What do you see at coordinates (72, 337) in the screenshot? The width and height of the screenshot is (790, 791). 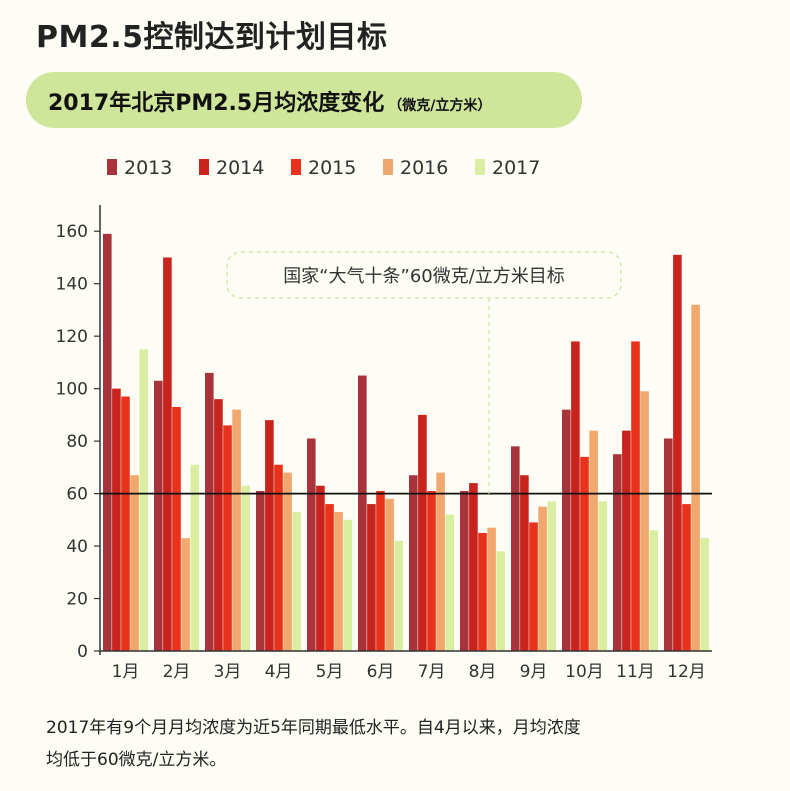 I see `y-tick-label: 120` at bounding box center [72, 337].